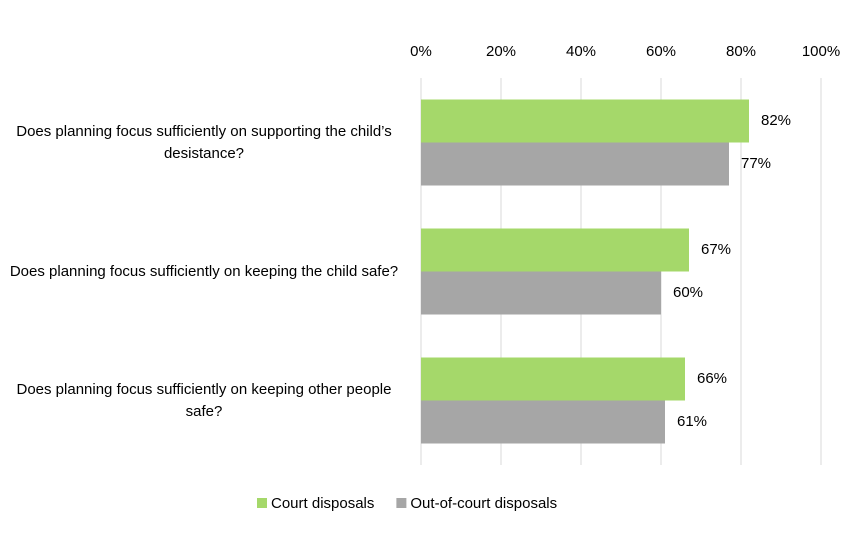 Image resolution: width=856 pixels, height=535 pixels. I want to click on data-label: 82%, so click(776, 120).